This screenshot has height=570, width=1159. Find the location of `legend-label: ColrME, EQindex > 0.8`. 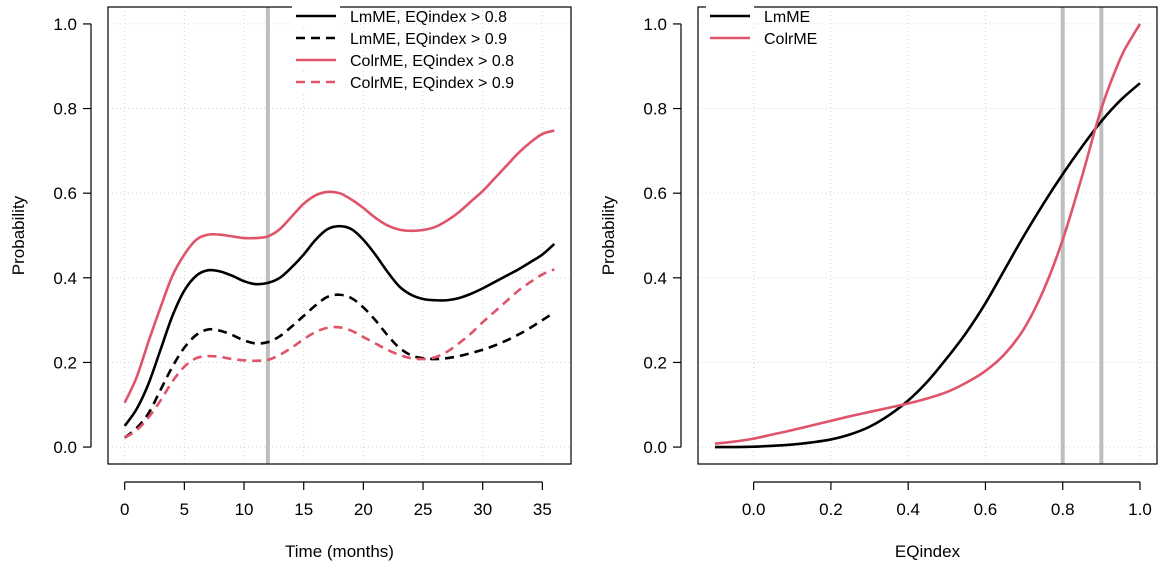

legend-label: ColrME, EQindex > 0.8 is located at coordinates (432, 61).